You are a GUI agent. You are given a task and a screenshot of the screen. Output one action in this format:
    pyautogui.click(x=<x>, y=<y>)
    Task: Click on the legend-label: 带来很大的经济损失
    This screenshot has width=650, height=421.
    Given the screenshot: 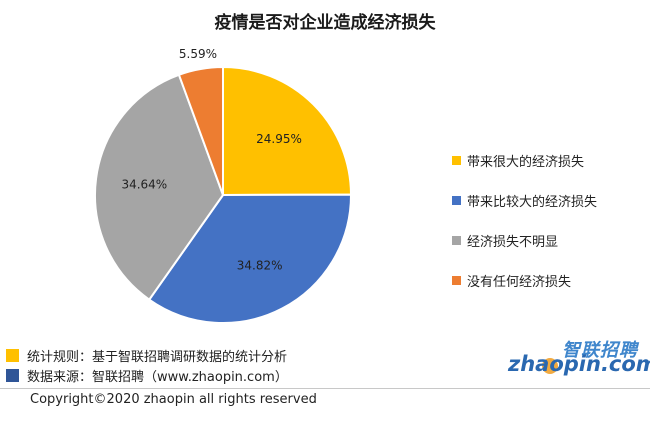 What is the action you would take?
    pyautogui.click(x=526, y=162)
    